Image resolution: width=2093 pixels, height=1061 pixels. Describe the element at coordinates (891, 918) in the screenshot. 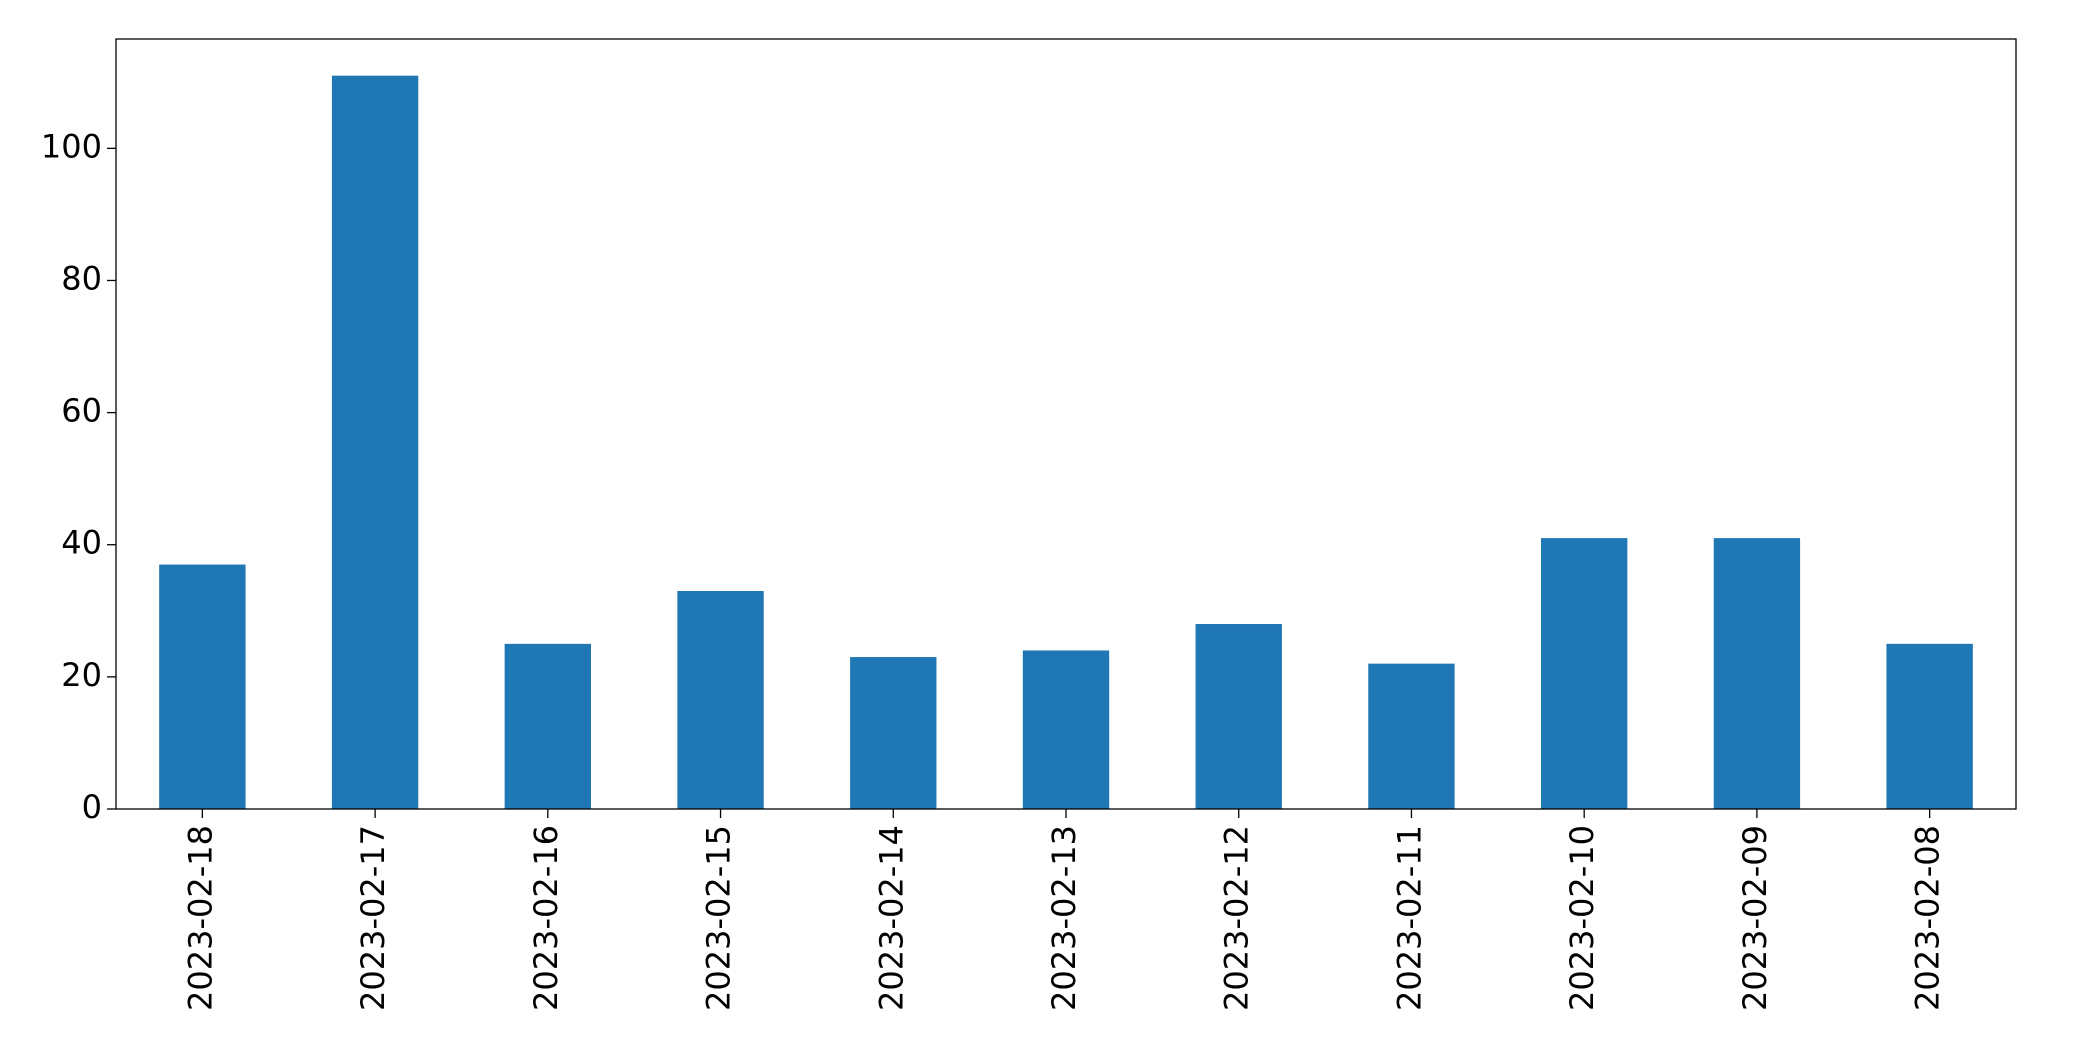

I see `x-tick-label: 2023-02-14` at that location.